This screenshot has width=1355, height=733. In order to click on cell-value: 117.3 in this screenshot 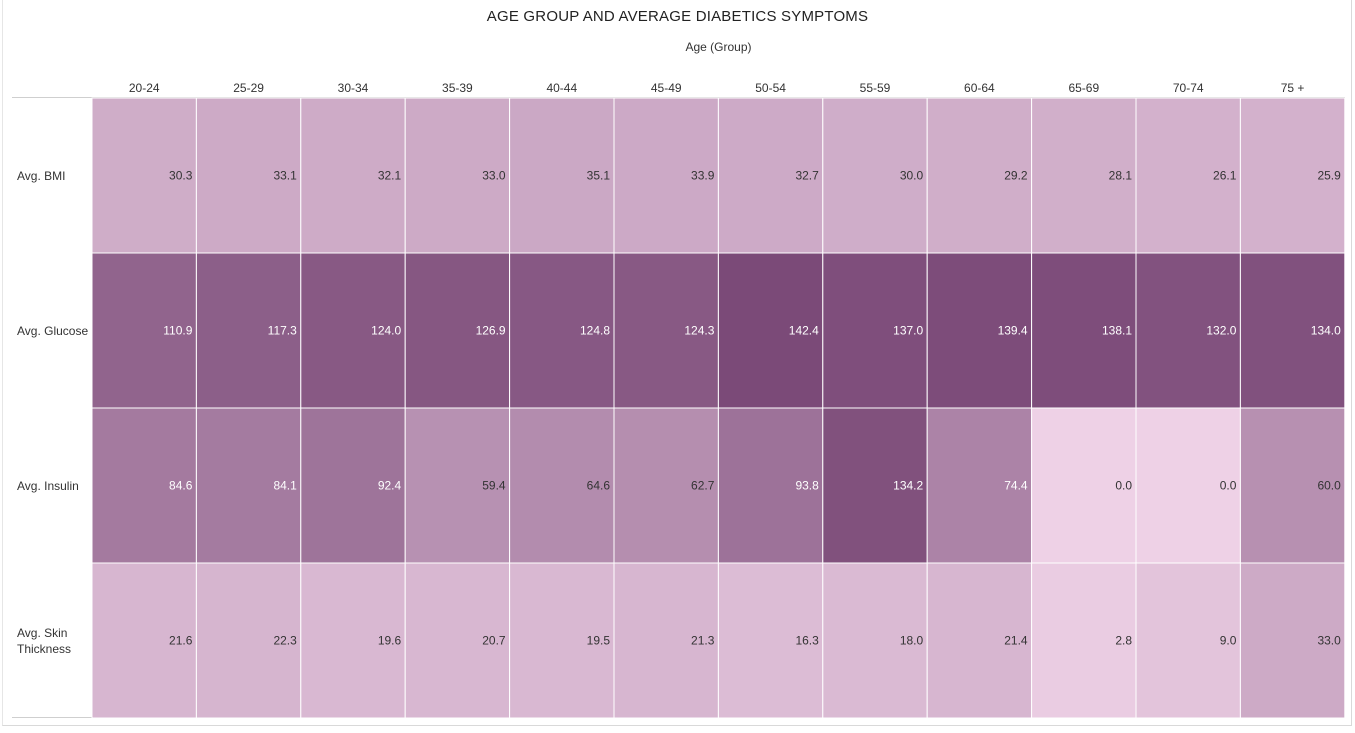, I will do `click(282, 331)`.